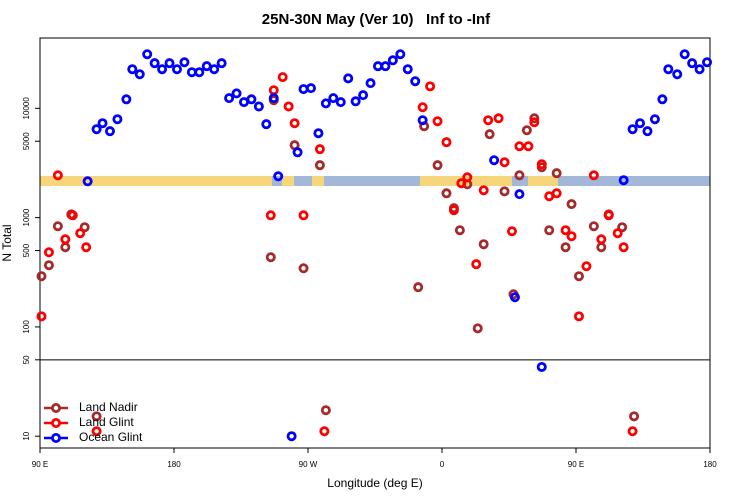 This screenshot has width=750, height=500. What do you see at coordinates (576, 464) in the screenshot?
I see `x-tick-label: 90 E` at bounding box center [576, 464].